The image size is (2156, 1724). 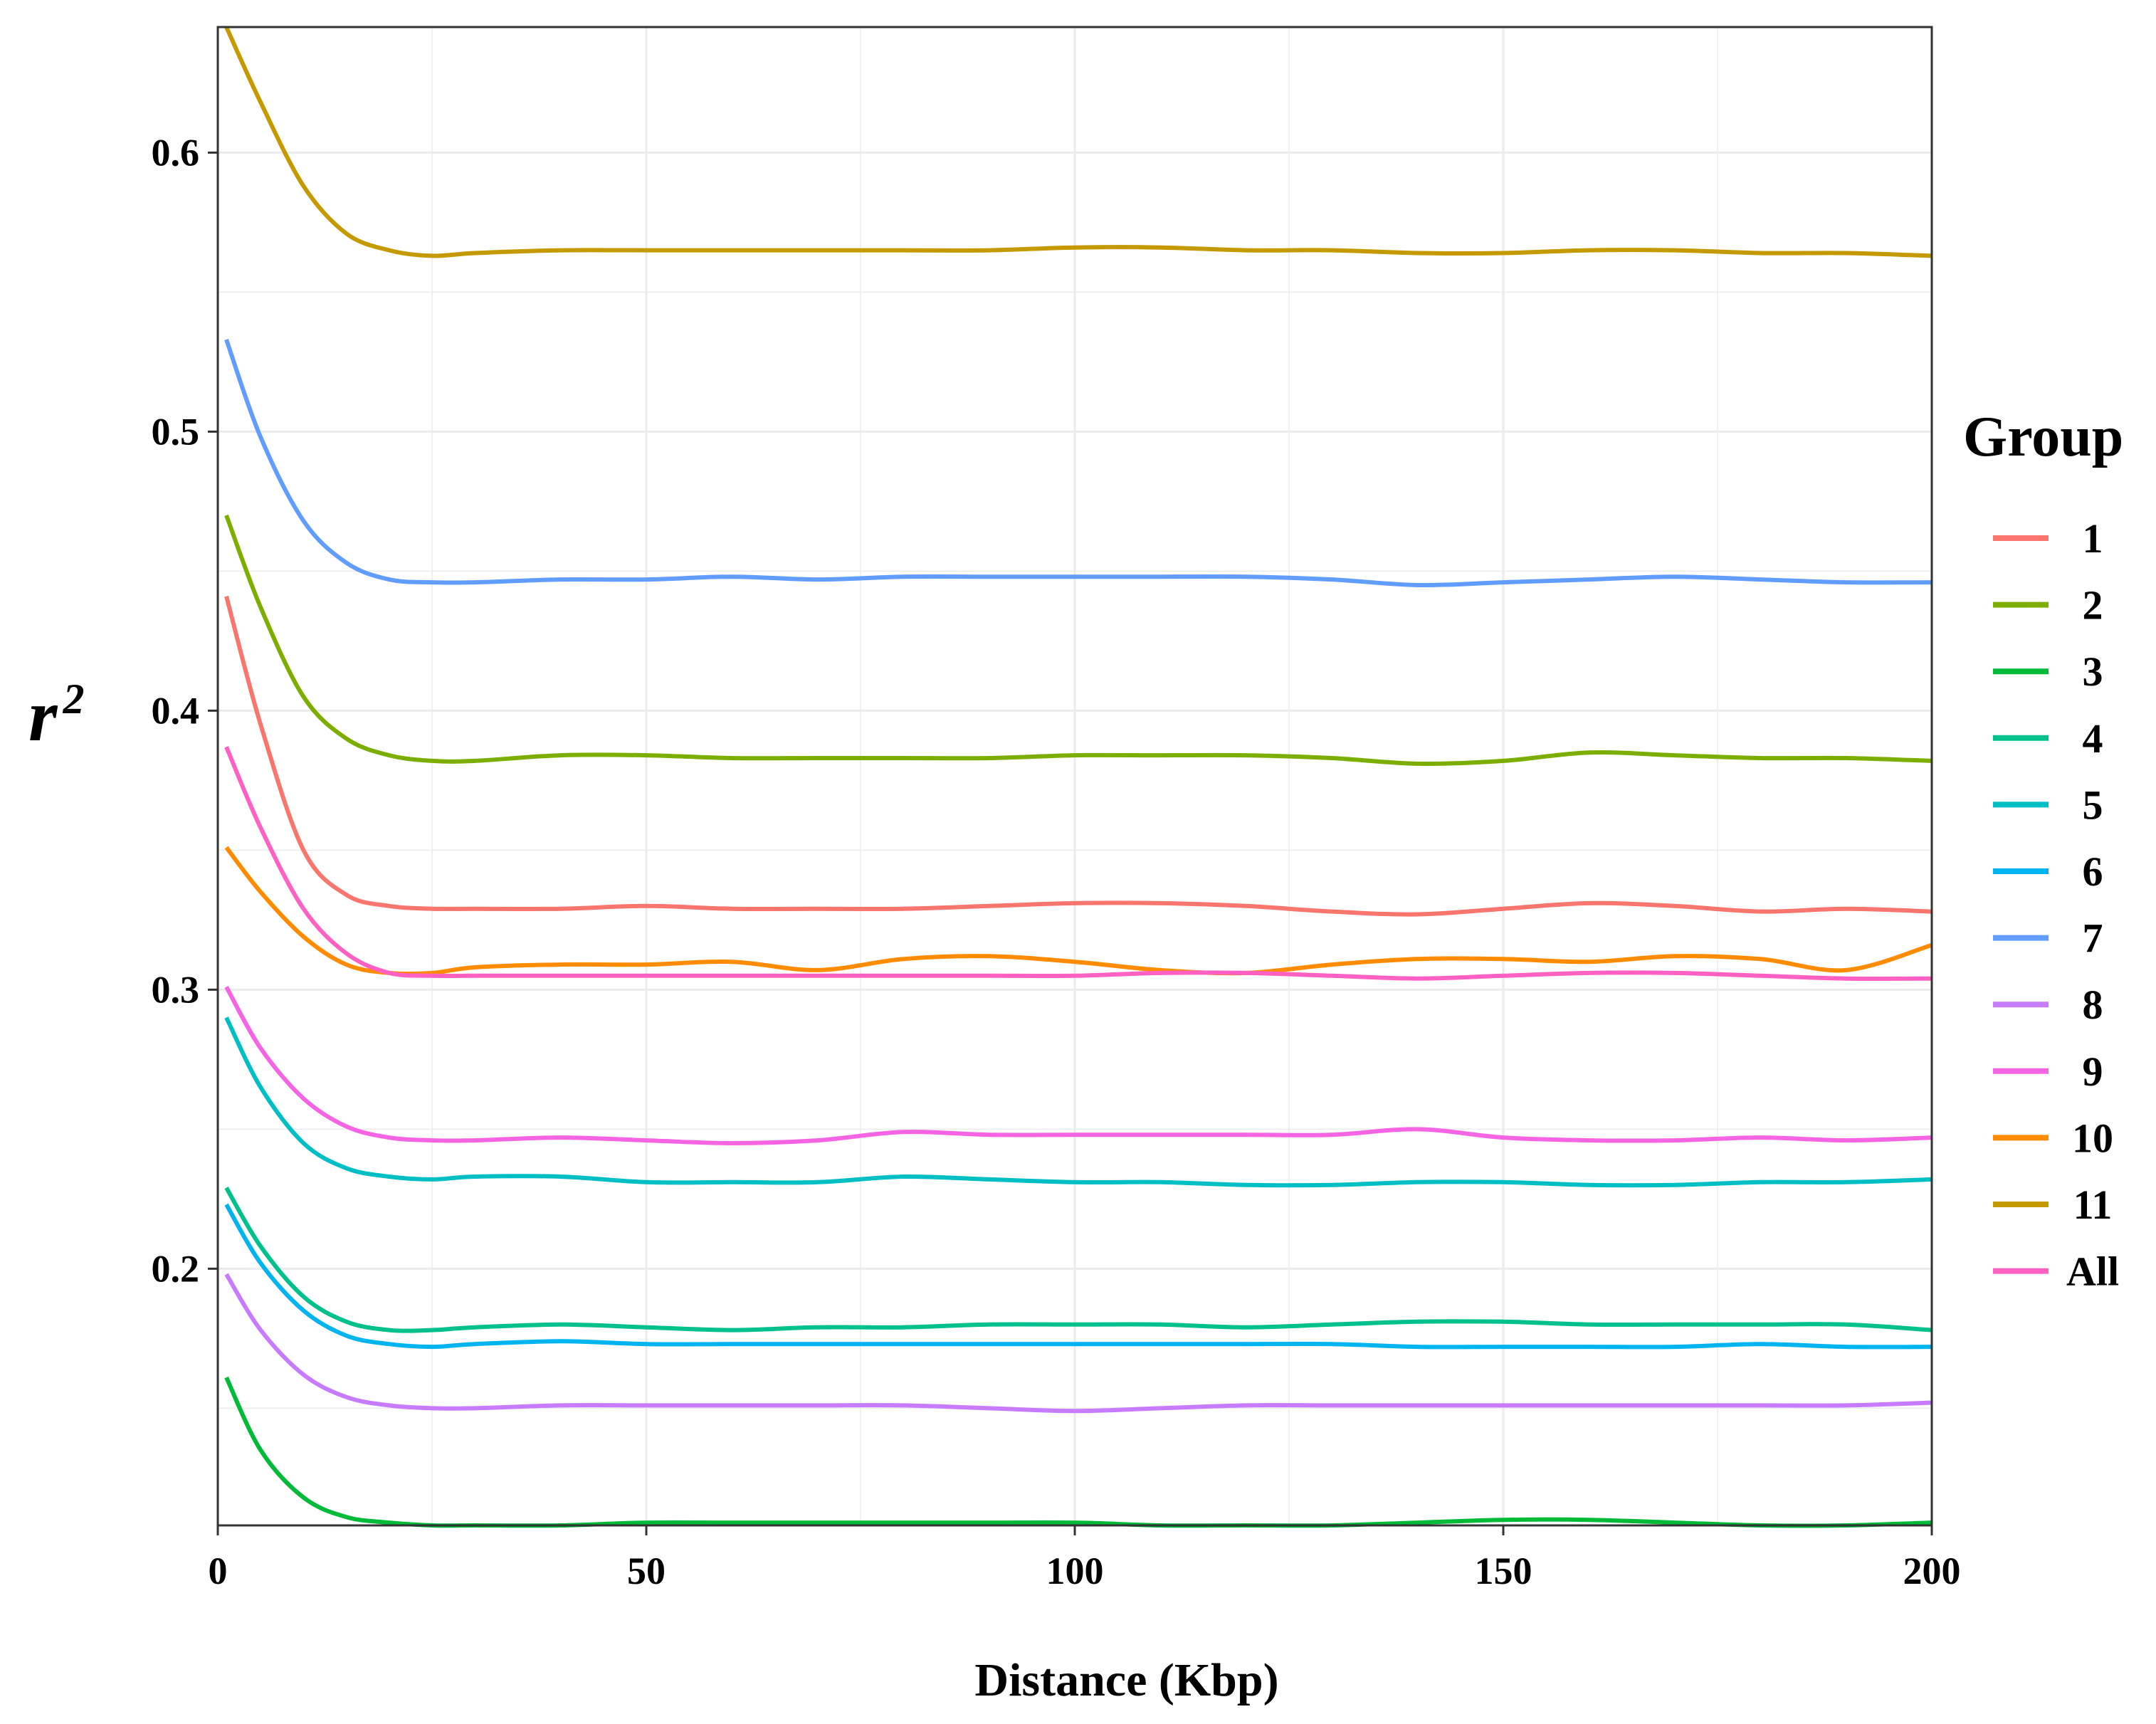 What do you see at coordinates (1126, 1680) in the screenshot?
I see `x-axis-title: Distance (Kbp)` at bounding box center [1126, 1680].